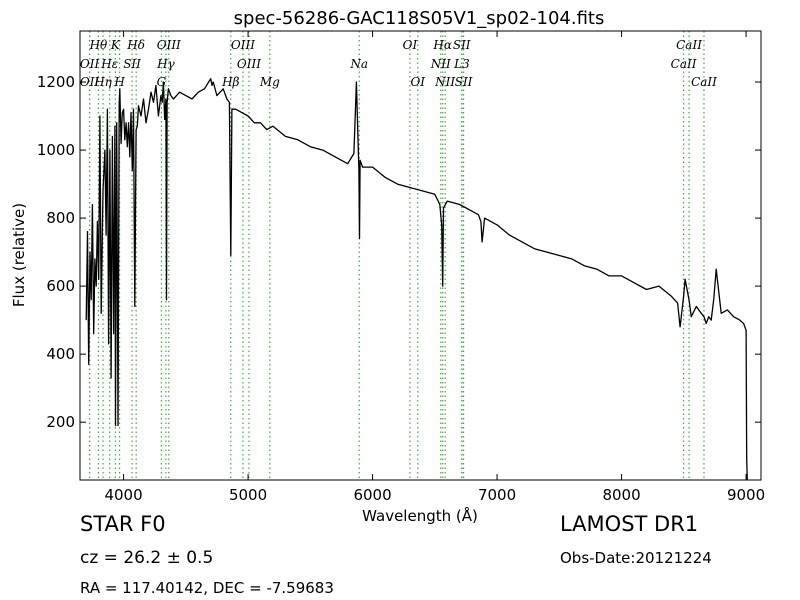  What do you see at coordinates (135, 45) in the screenshot?
I see `spectral-line-label: Hδ` at bounding box center [135, 45].